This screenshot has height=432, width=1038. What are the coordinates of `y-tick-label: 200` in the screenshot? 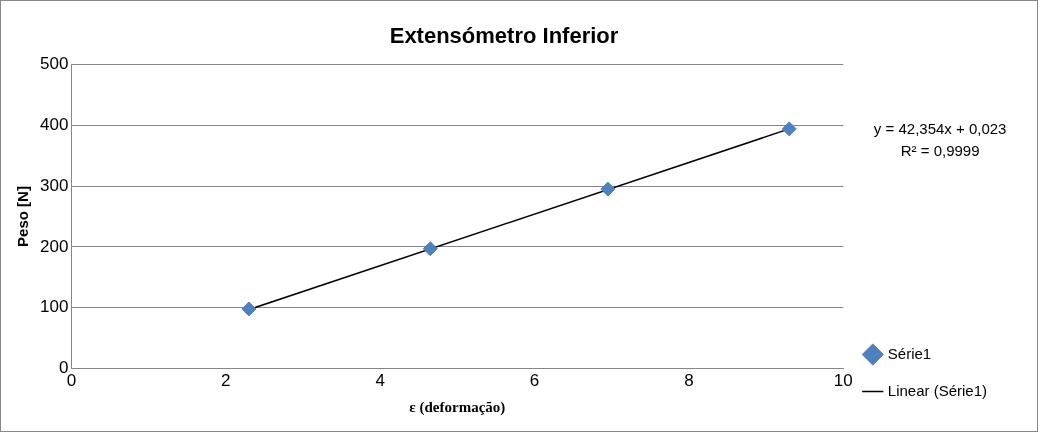 It's located at (54, 246).